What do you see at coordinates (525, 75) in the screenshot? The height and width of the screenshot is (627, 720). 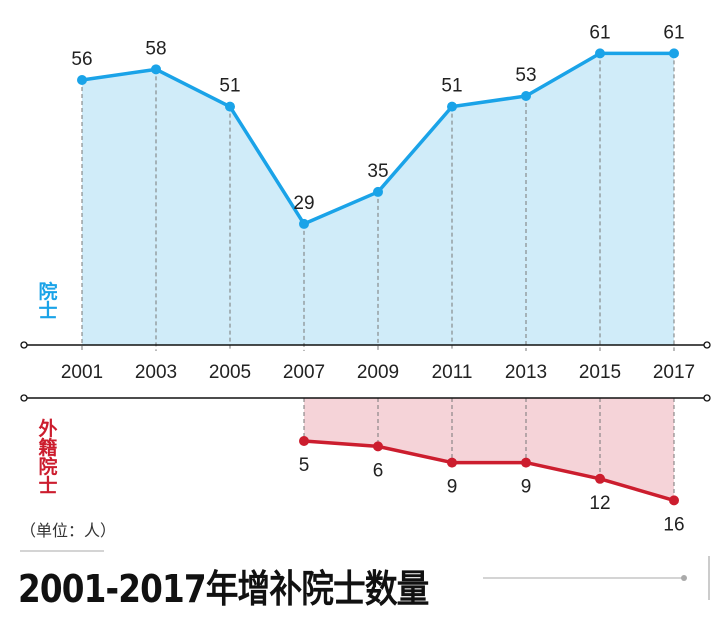 I see `data-label: 53` at bounding box center [525, 75].